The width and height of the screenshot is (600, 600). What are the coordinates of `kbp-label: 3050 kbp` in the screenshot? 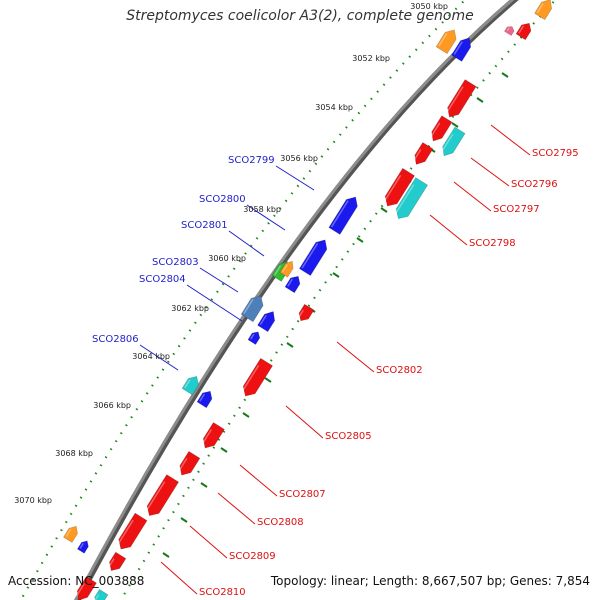 It's located at (429, 6).